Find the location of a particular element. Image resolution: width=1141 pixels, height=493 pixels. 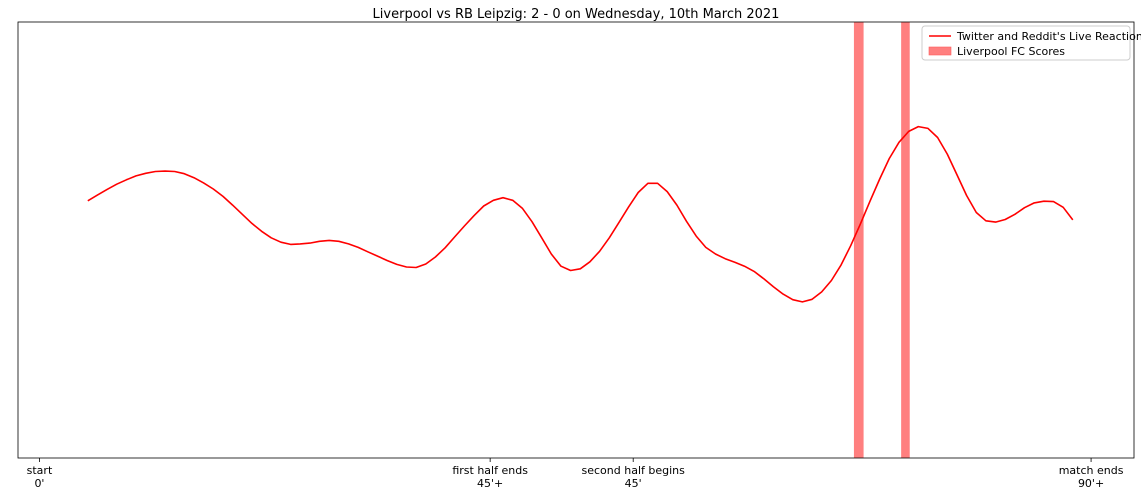

x-tick-label: start 0' is located at coordinates (40, 477).